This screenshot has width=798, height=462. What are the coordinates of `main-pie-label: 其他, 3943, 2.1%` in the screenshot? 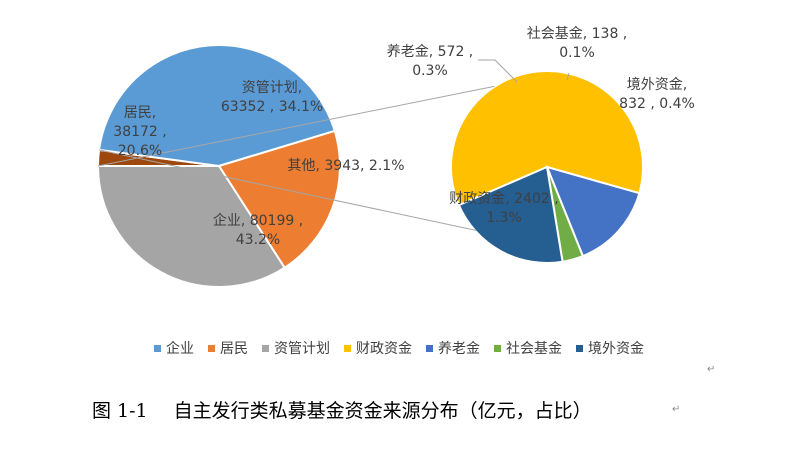 It's located at (346, 166).